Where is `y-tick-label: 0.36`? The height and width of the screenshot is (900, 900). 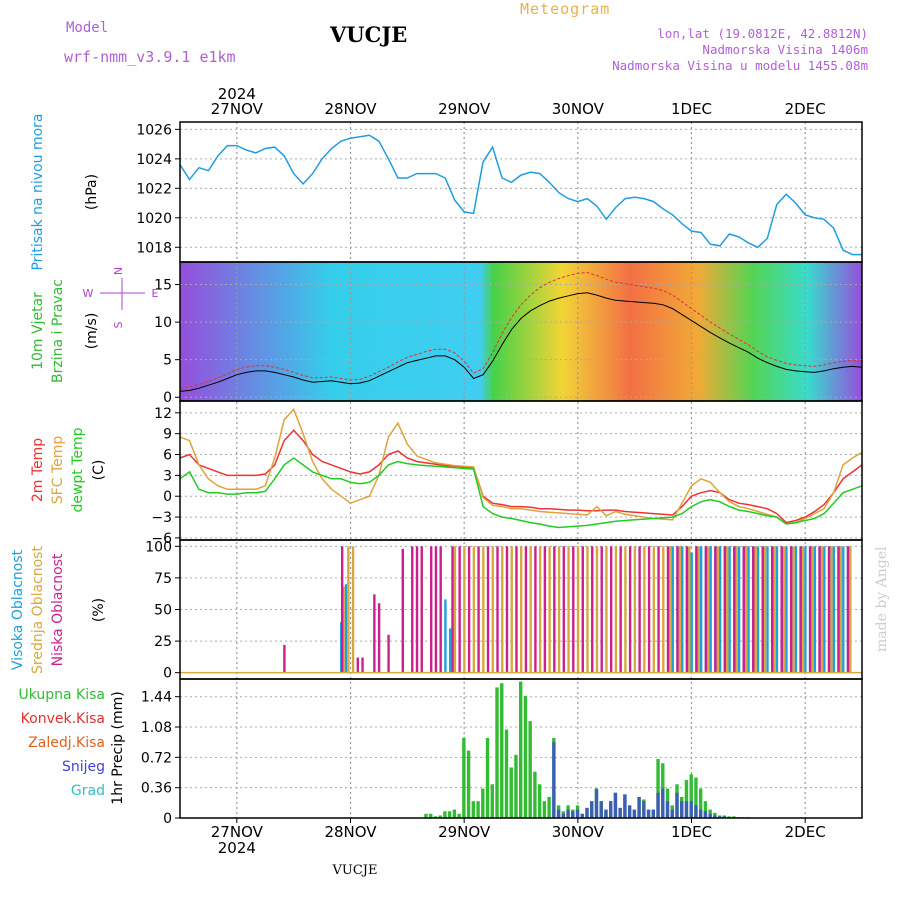
y-tick-label: 0.36 is located at coordinates (156, 789).